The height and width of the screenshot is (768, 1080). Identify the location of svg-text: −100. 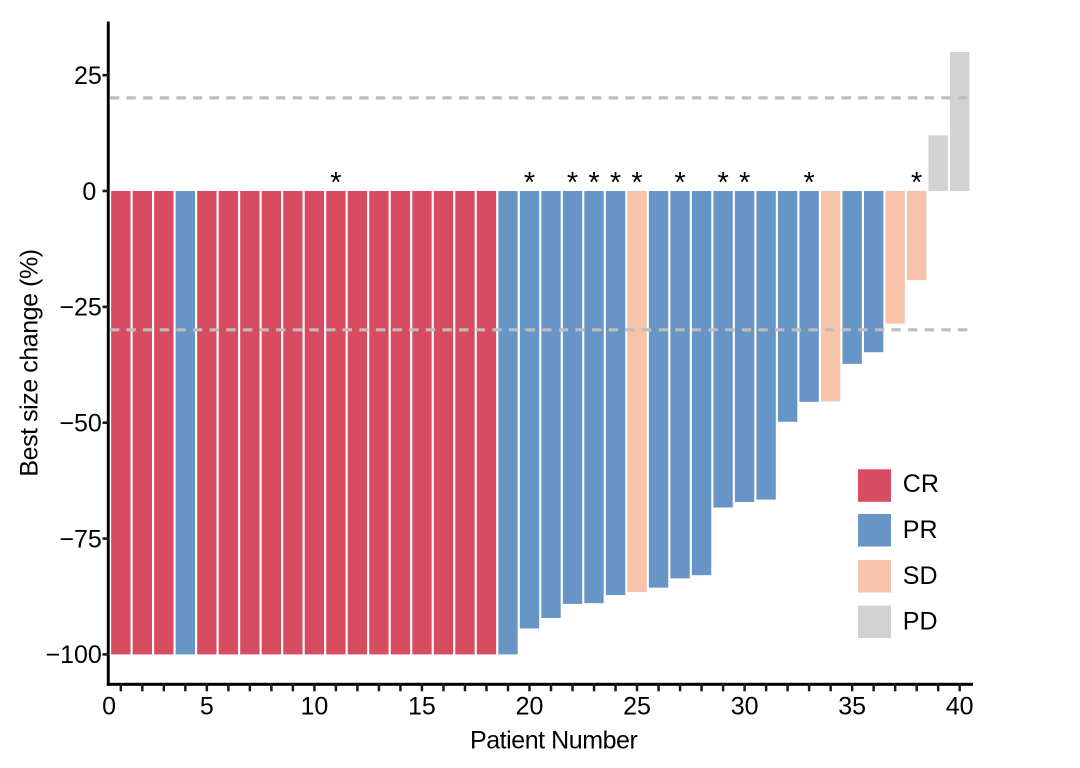
(73, 655).